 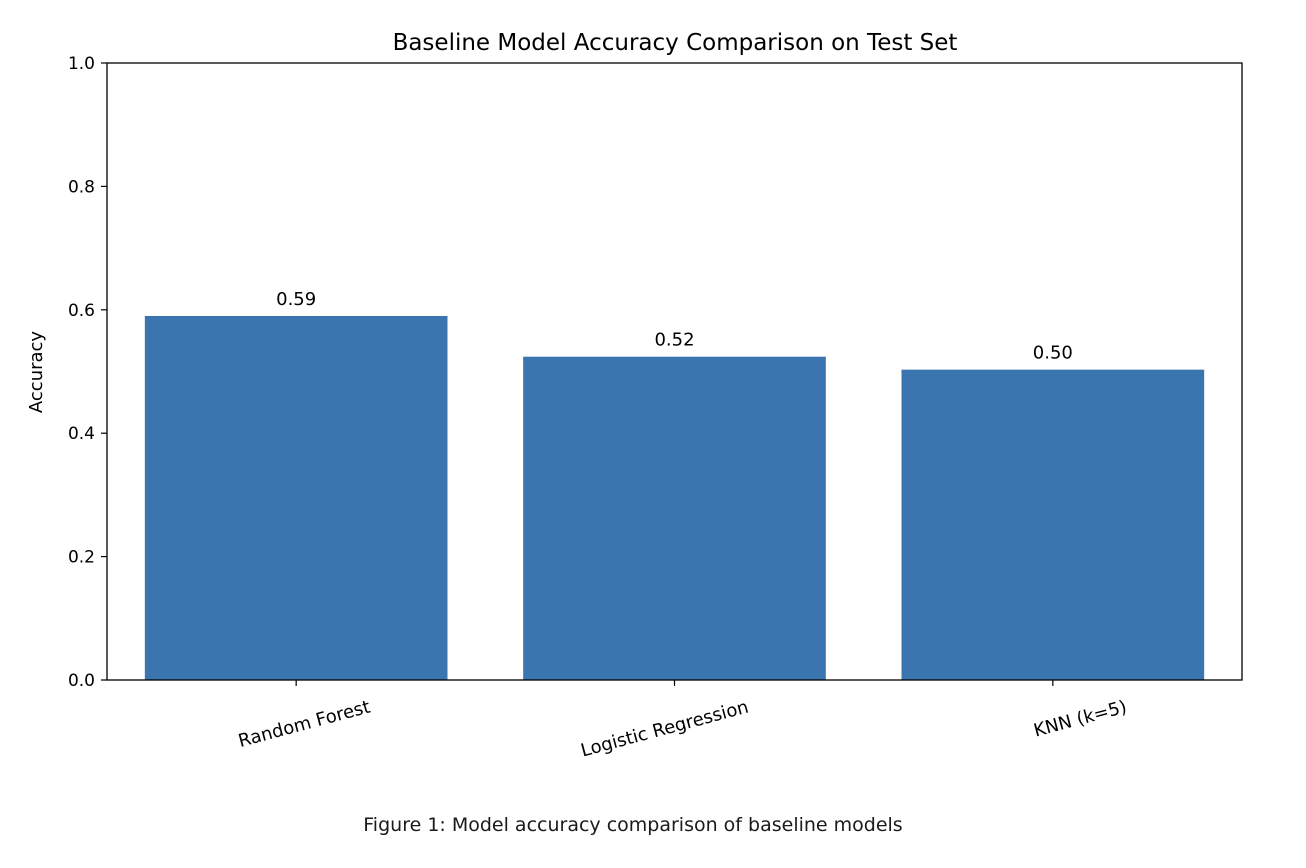 I want to click on y-tick-label: 0.4, so click(x=81, y=434).